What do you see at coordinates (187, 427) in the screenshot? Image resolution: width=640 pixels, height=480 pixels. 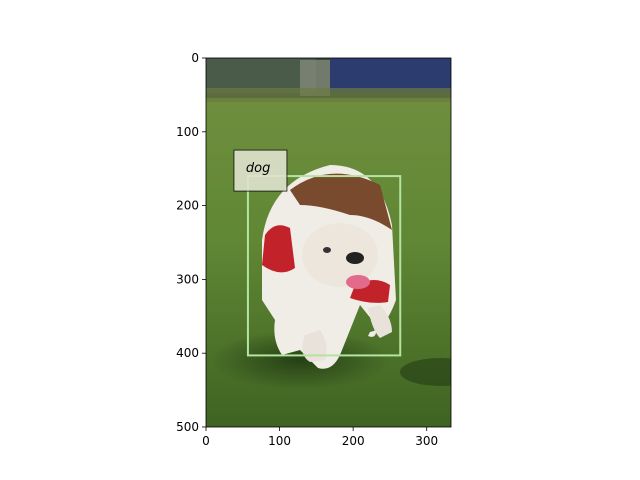 I see `y-tick-label: 500` at bounding box center [187, 427].